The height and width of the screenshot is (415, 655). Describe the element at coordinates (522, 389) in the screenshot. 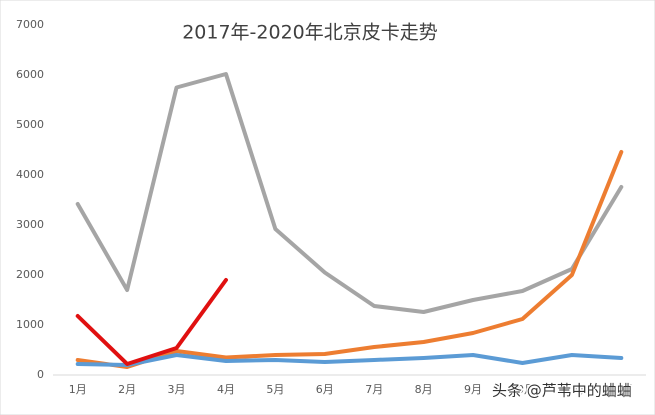

I see `x-tick-label: 10月` at that location.